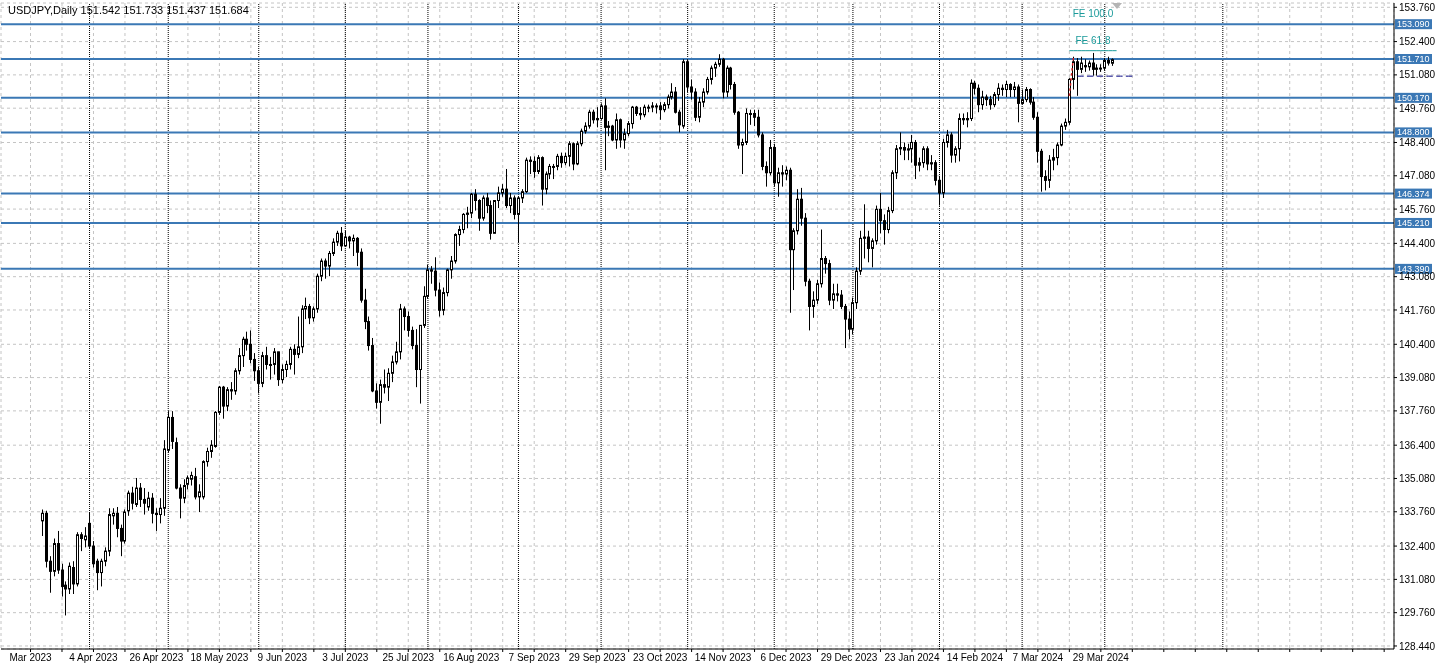  What do you see at coordinates (1417, 7) in the screenshot?
I see `y-tick-label: 153.760` at bounding box center [1417, 7].